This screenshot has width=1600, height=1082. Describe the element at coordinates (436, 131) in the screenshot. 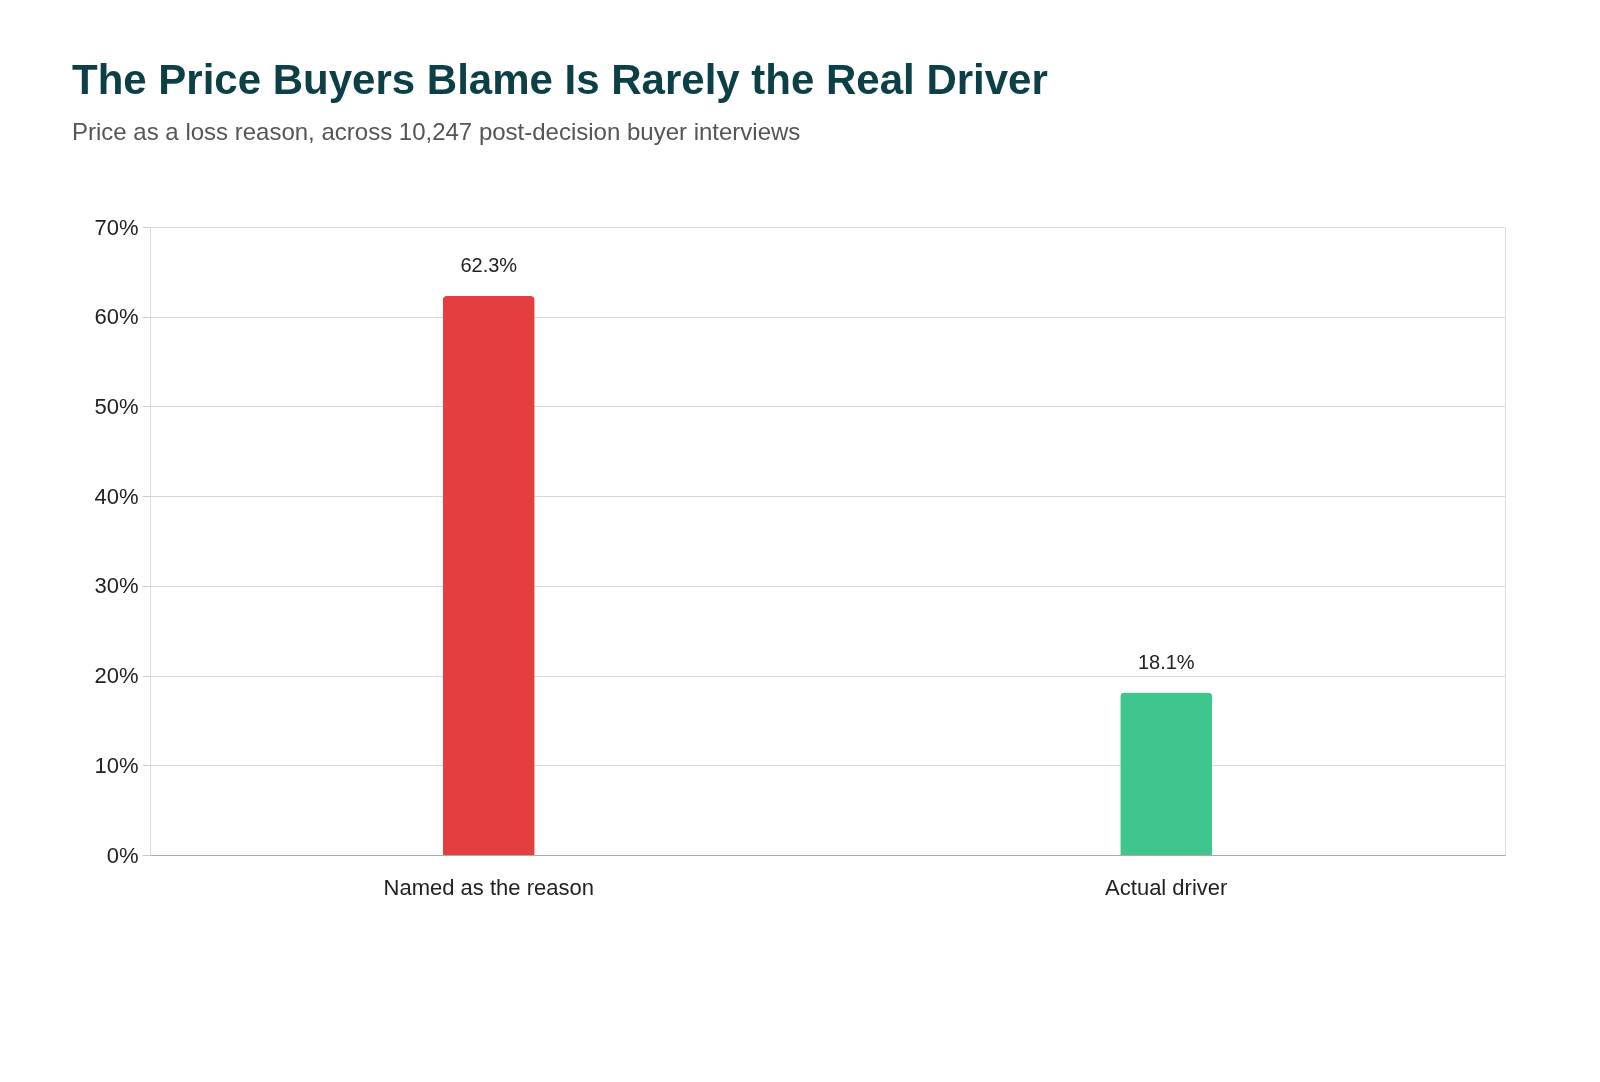

I see `chart-subtitle: Price as a loss reason, across 10,247 post-decision buyer interviews` at that location.